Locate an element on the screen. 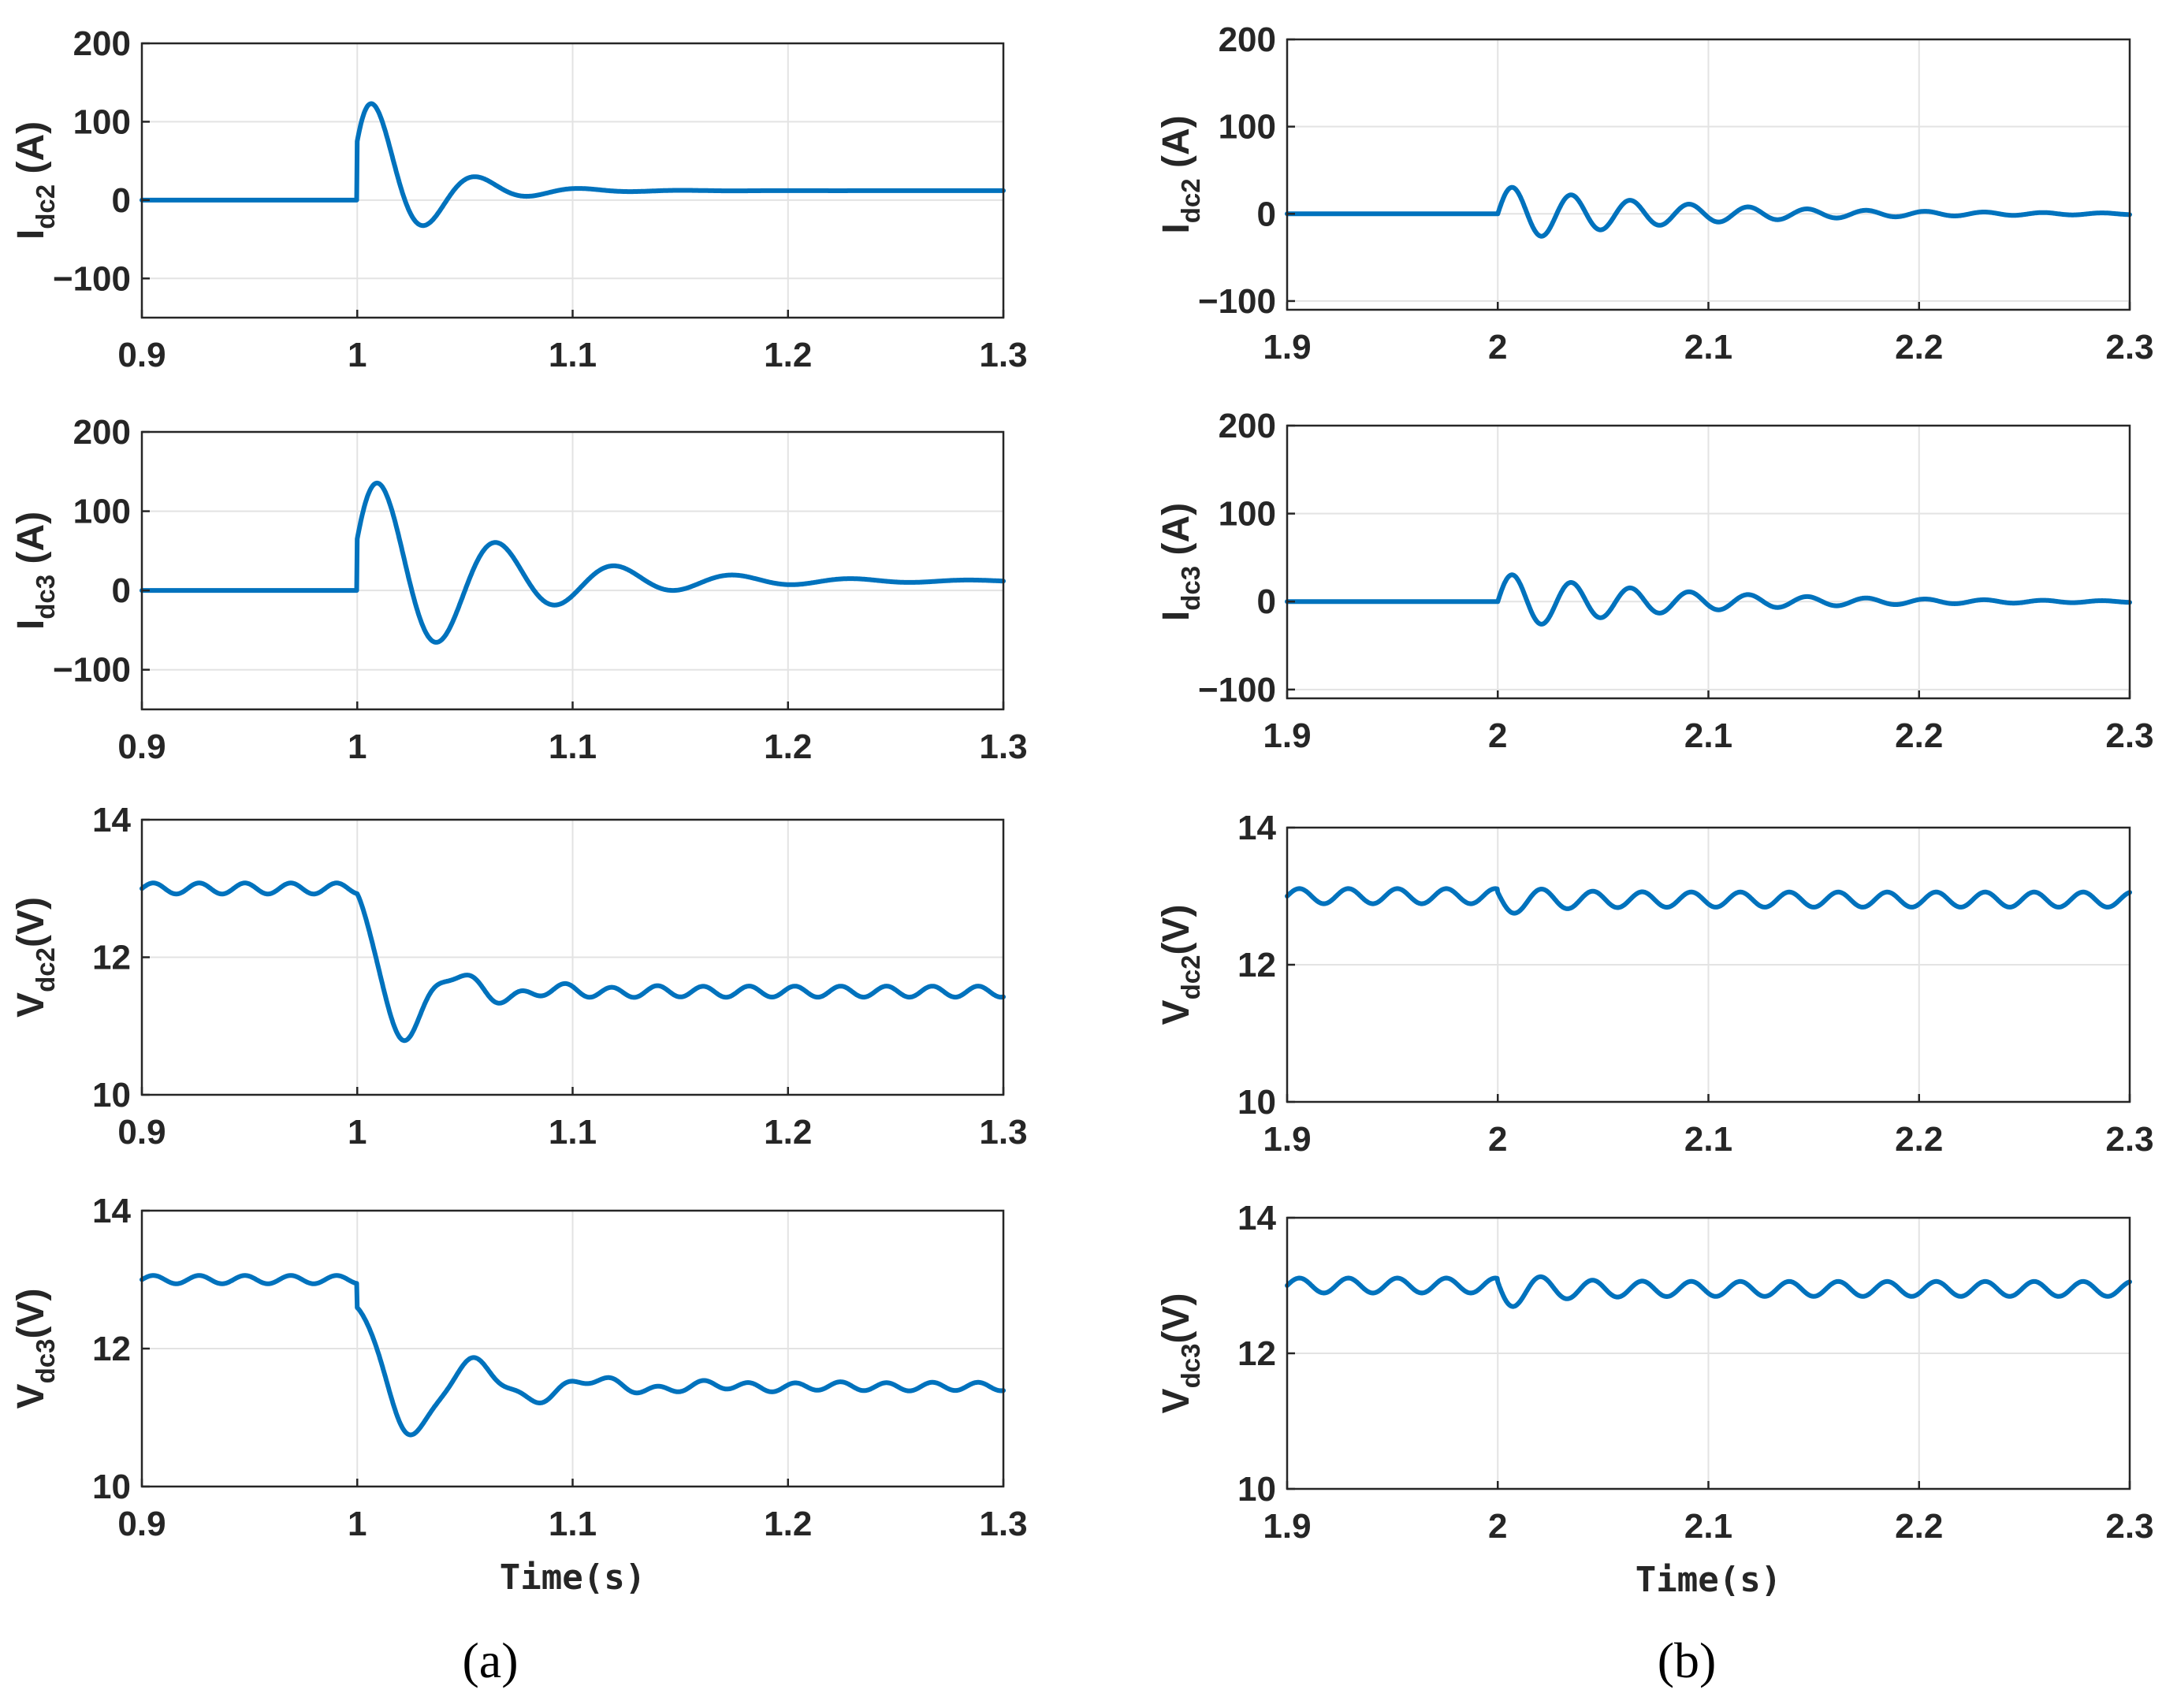 Image resolution: width=2177 pixels, height=1708 pixels. chart-a-idc2: 0.9 1 1.1 1.2 1.3 −100 0 100 200 Idc2 (A) is located at coordinates (519, 199).